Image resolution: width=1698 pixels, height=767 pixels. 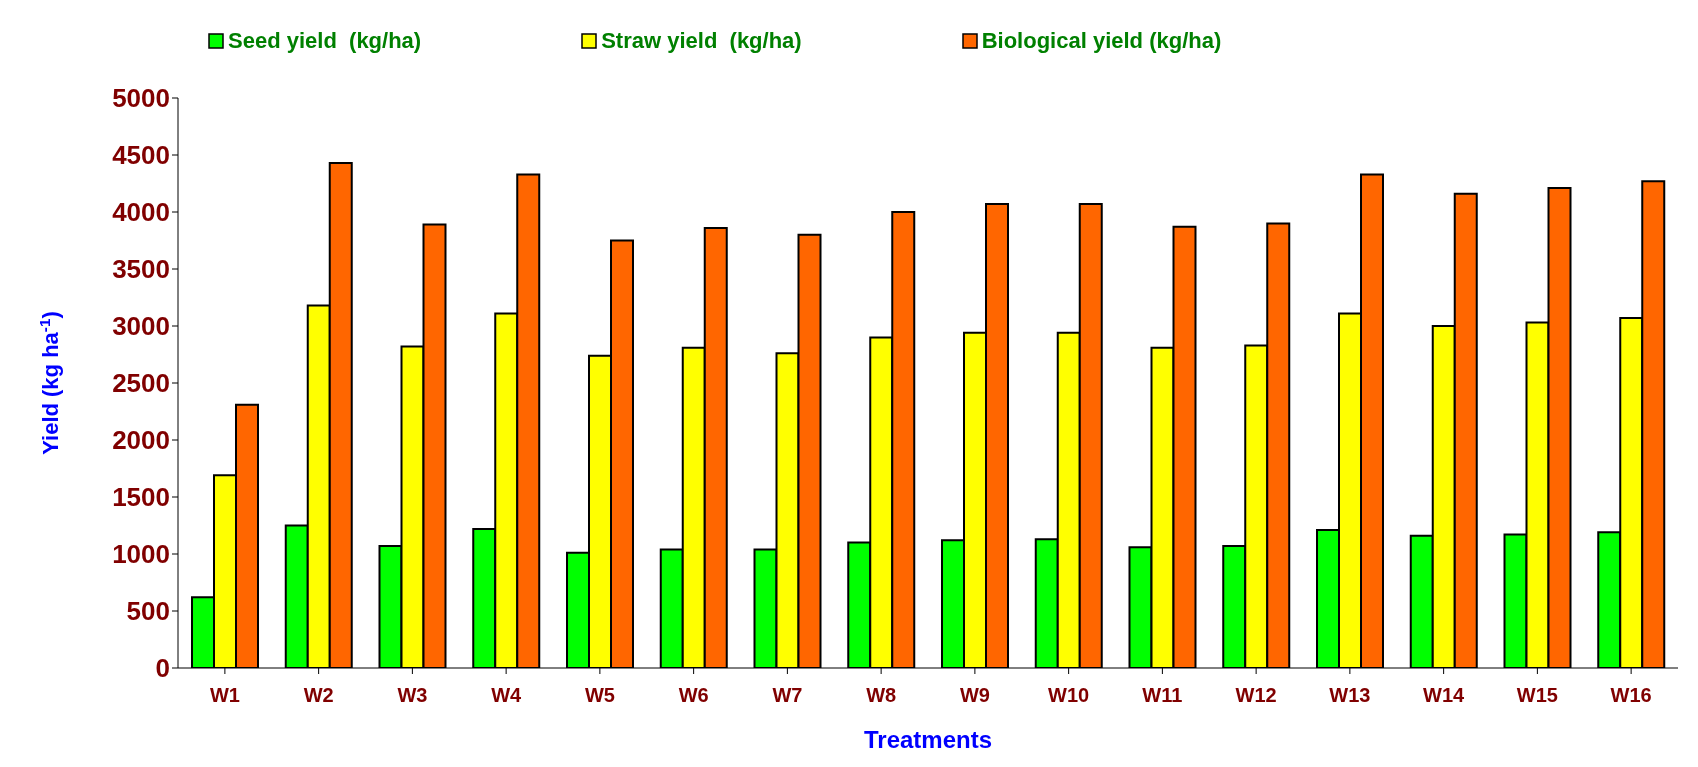 What do you see at coordinates (701, 41) in the screenshot?
I see `legend-label: Straw yield (kg/ha)` at bounding box center [701, 41].